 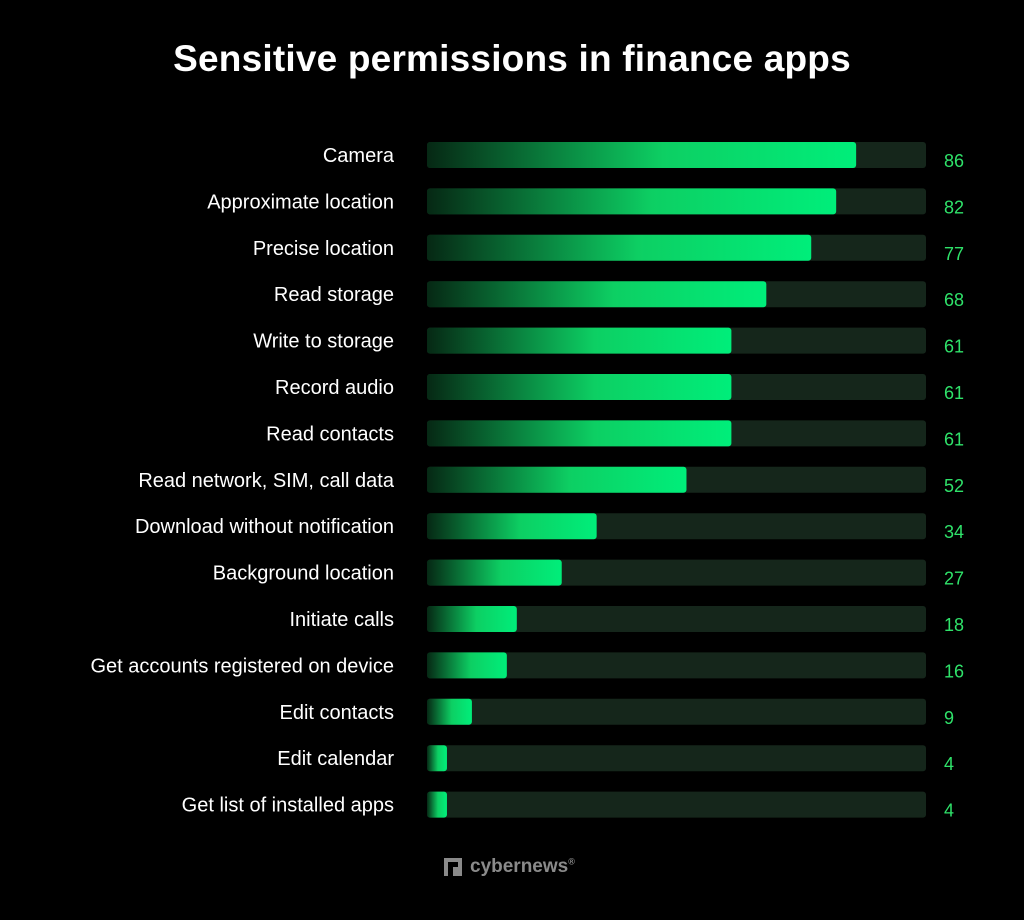 What do you see at coordinates (571, 861) in the screenshot?
I see `registered-mark: ®` at bounding box center [571, 861].